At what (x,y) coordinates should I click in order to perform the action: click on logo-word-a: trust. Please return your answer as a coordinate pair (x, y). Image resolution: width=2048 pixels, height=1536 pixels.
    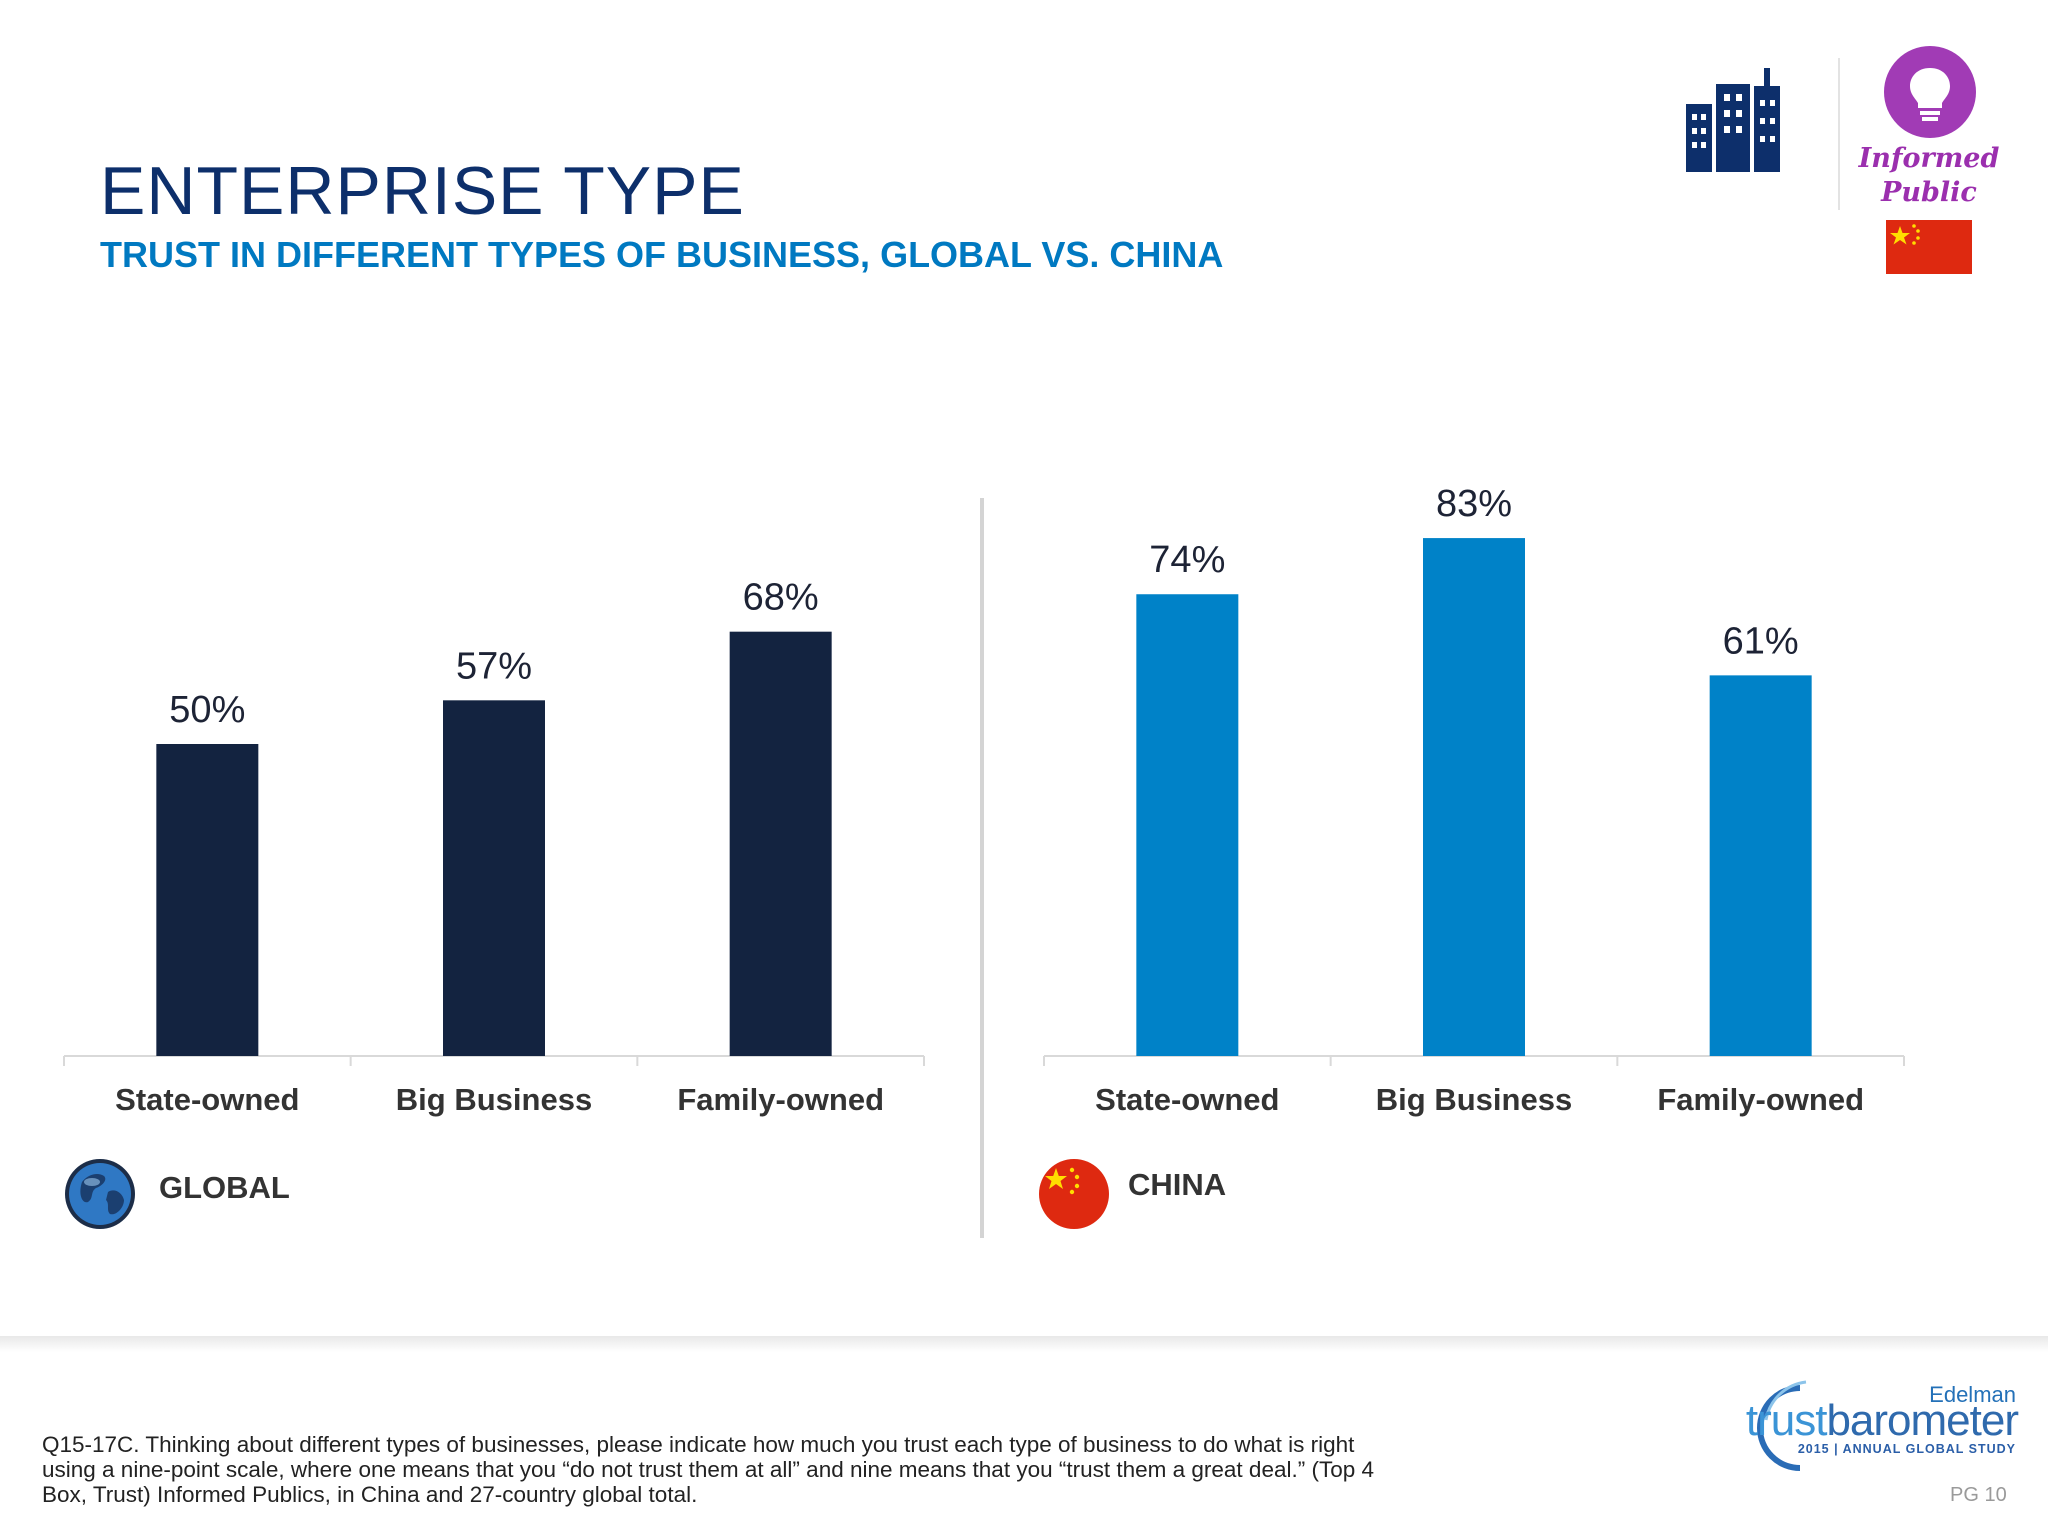
    Looking at the image, I should click on (1786, 1420).